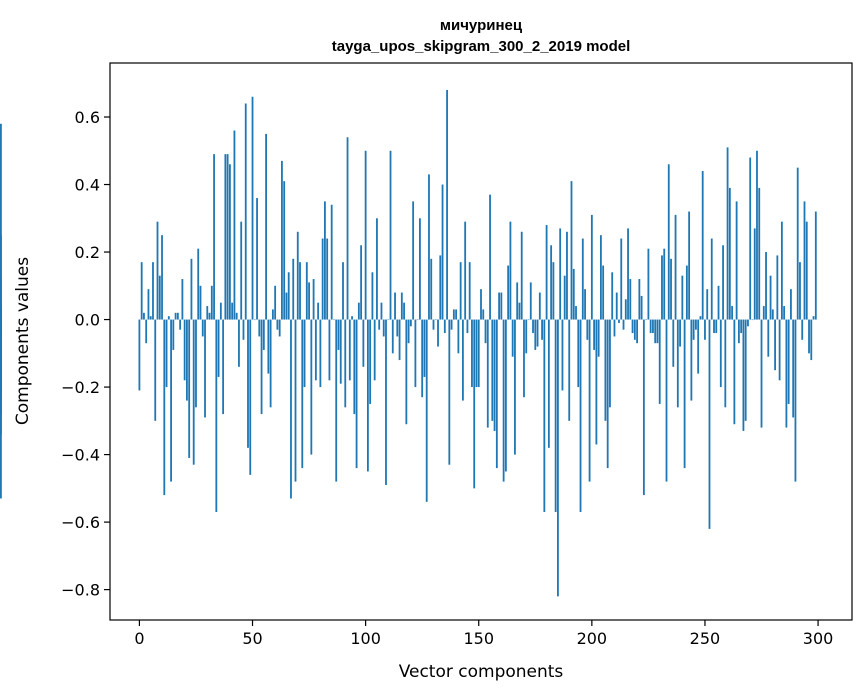 This screenshot has height=696, width=867. What do you see at coordinates (23, 341) in the screenshot?
I see `y-axis-title: Components values` at bounding box center [23, 341].